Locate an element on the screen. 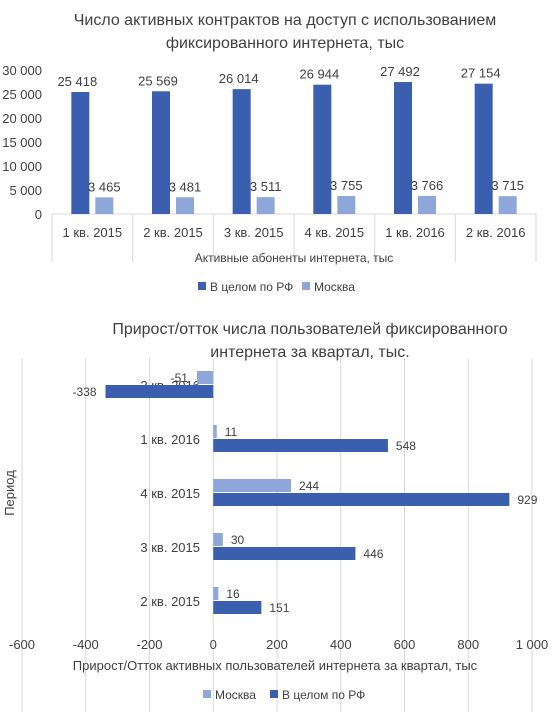 The image size is (553, 712). y-tick-label: 4 кв. 2015 is located at coordinates (170, 493).